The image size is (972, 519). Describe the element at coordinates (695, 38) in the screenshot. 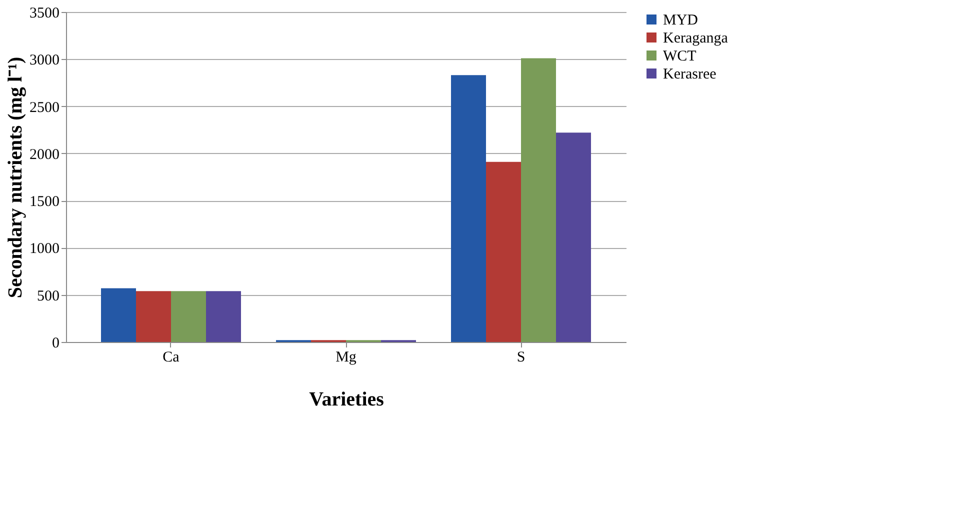

I see `legend-label: Keraganga` at that location.